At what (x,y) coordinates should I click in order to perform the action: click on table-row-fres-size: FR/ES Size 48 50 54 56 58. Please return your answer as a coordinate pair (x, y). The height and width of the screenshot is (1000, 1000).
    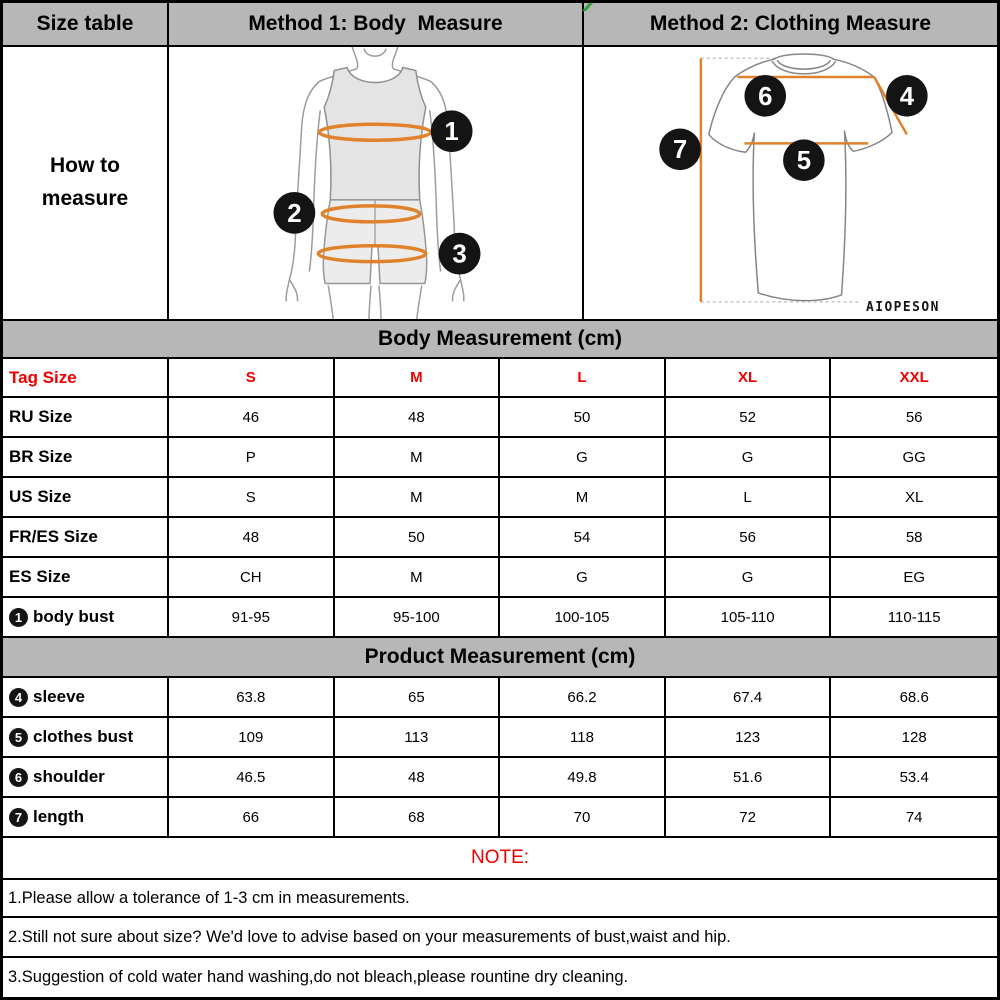
    Looking at the image, I should click on (500, 538).